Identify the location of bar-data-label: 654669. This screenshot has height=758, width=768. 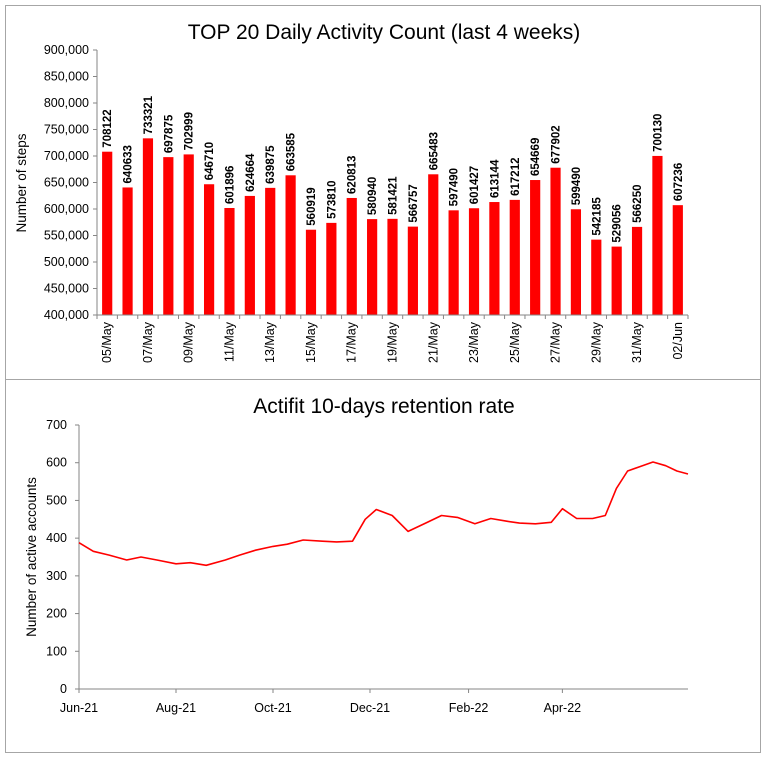
(536, 157).